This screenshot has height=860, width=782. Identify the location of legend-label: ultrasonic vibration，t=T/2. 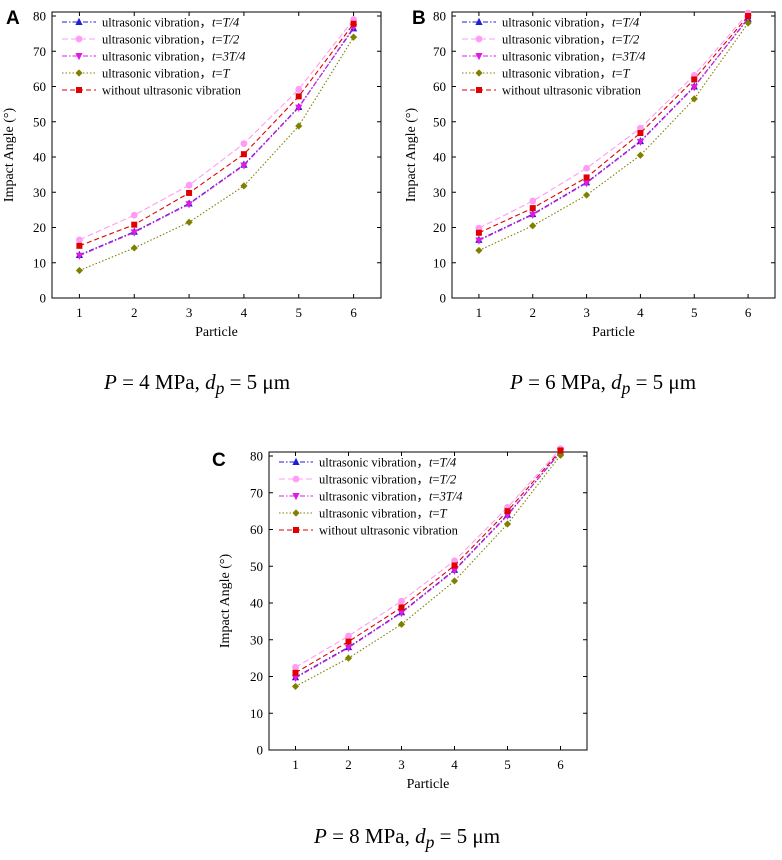
(170, 40).